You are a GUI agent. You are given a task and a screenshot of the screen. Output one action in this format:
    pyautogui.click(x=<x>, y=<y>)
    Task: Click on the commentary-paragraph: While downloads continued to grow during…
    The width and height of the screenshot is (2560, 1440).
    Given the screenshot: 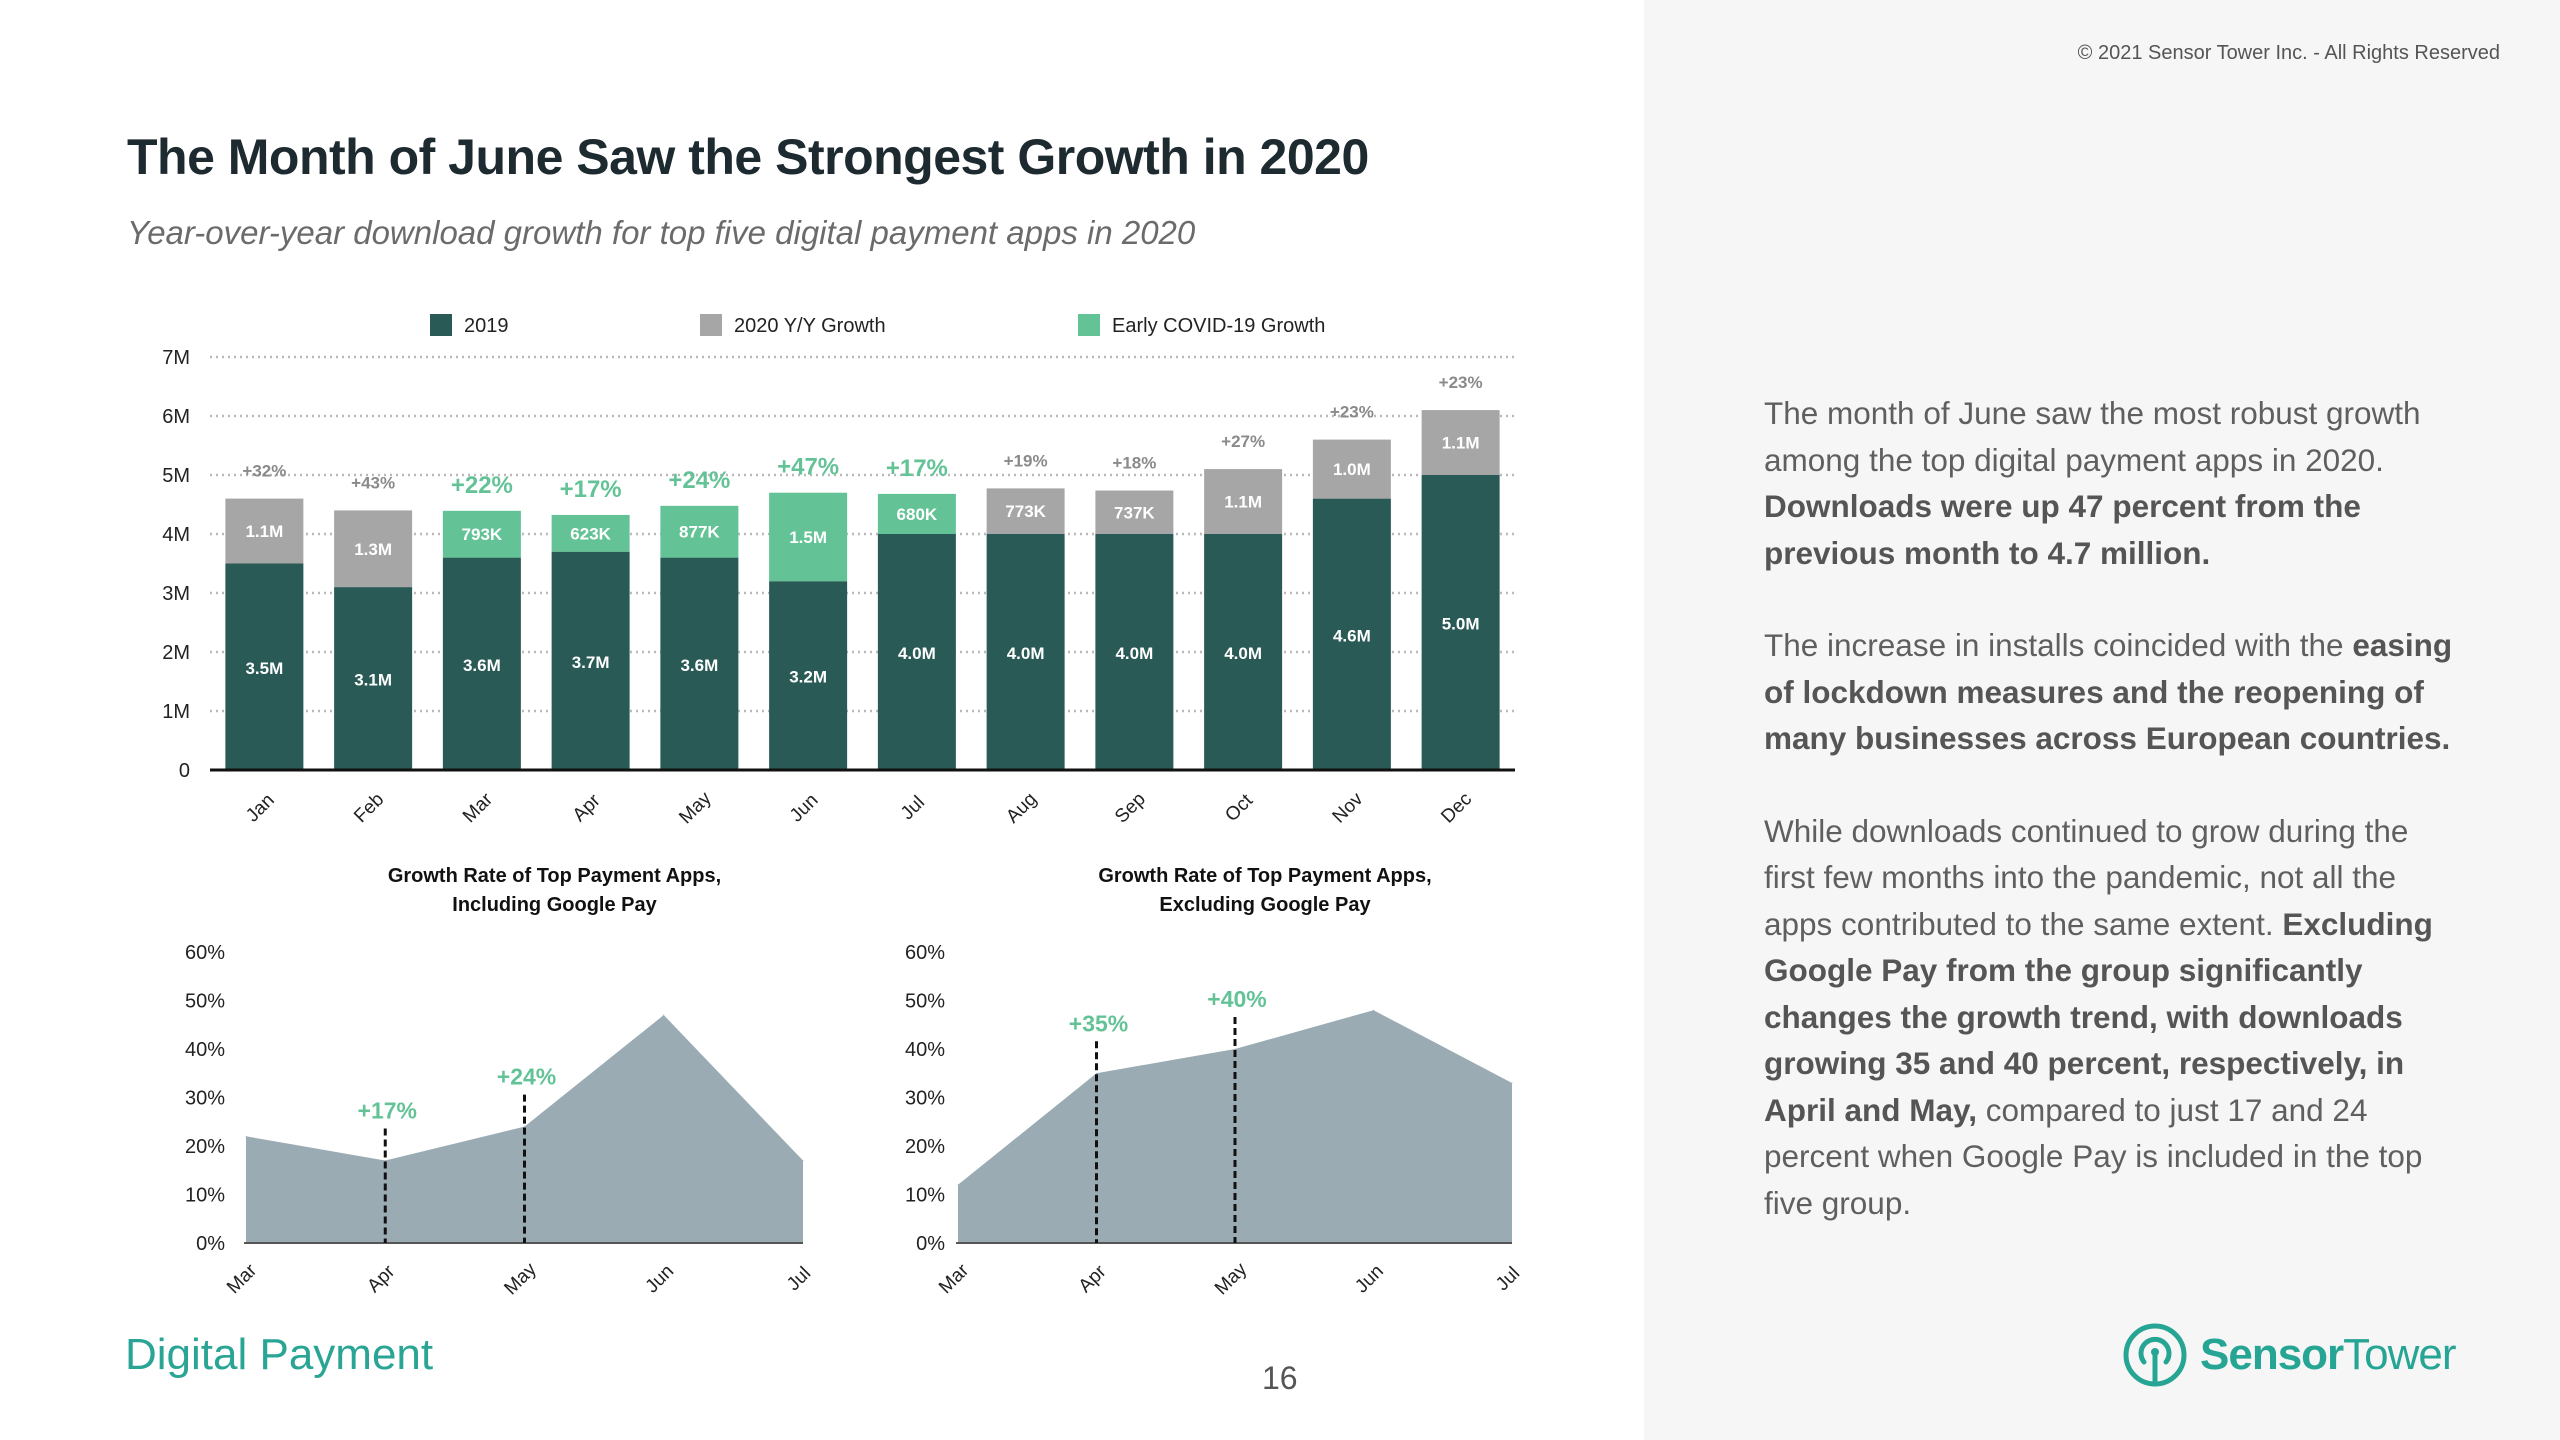 What is the action you would take?
    pyautogui.click(x=2114, y=1017)
    